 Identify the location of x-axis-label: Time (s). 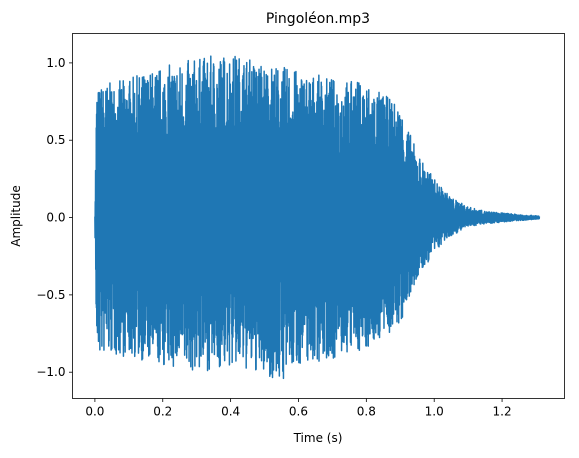
(318, 438).